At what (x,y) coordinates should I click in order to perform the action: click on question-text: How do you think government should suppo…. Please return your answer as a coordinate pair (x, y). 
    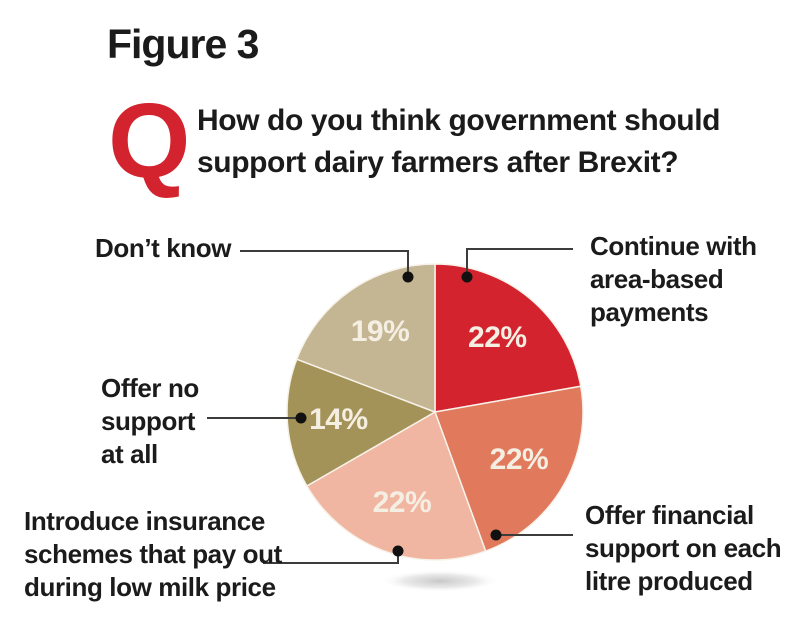
    Looking at the image, I should click on (459, 141).